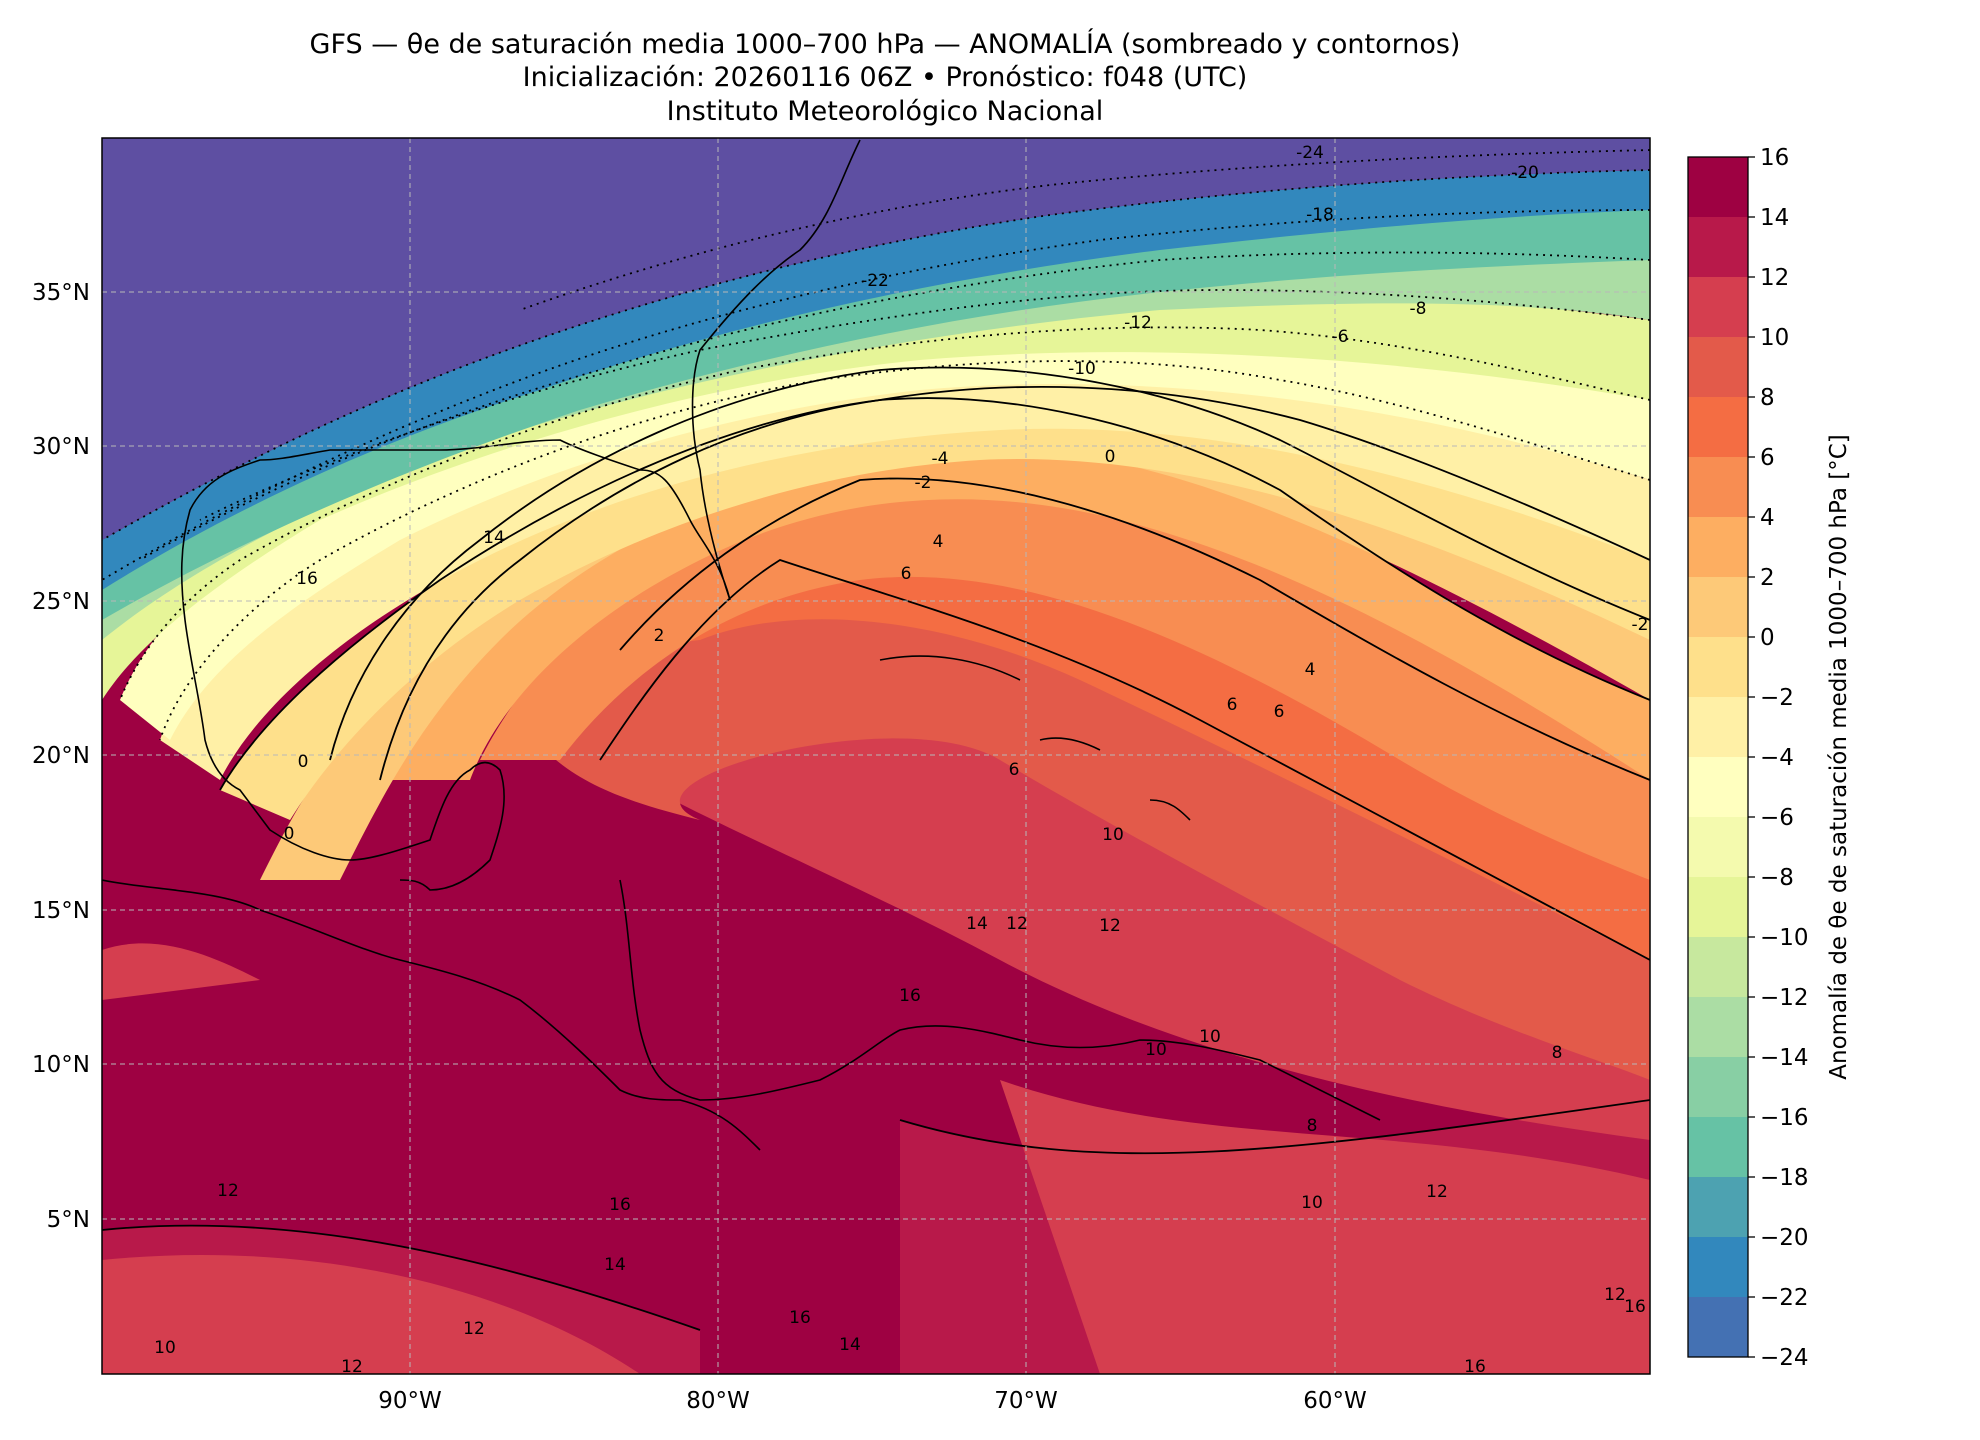 The height and width of the screenshot is (1440, 1980). Describe the element at coordinates (1774, 338) in the screenshot. I see `colorbar-tick-label: 10` at that location.